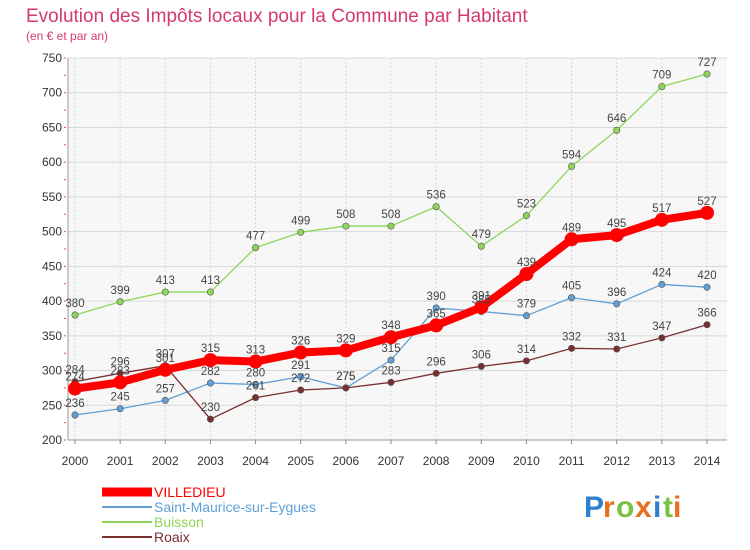 This screenshot has height=550, width=750. I want to click on logo-letter: o, so click(625, 507).